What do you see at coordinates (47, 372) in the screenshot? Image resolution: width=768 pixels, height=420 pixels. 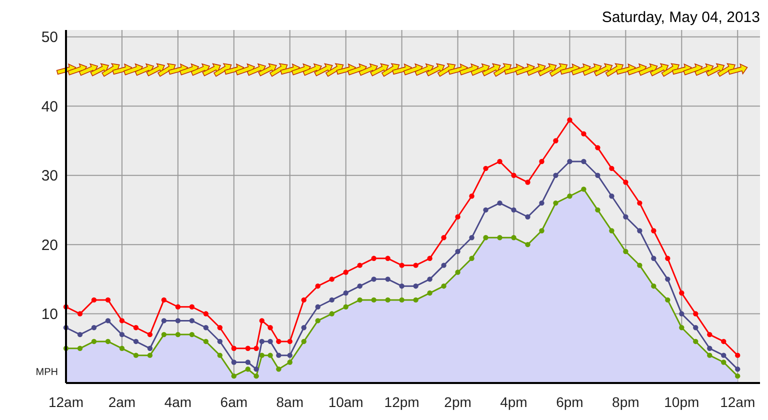 I see `y-axis-title: MPH` at bounding box center [47, 372].